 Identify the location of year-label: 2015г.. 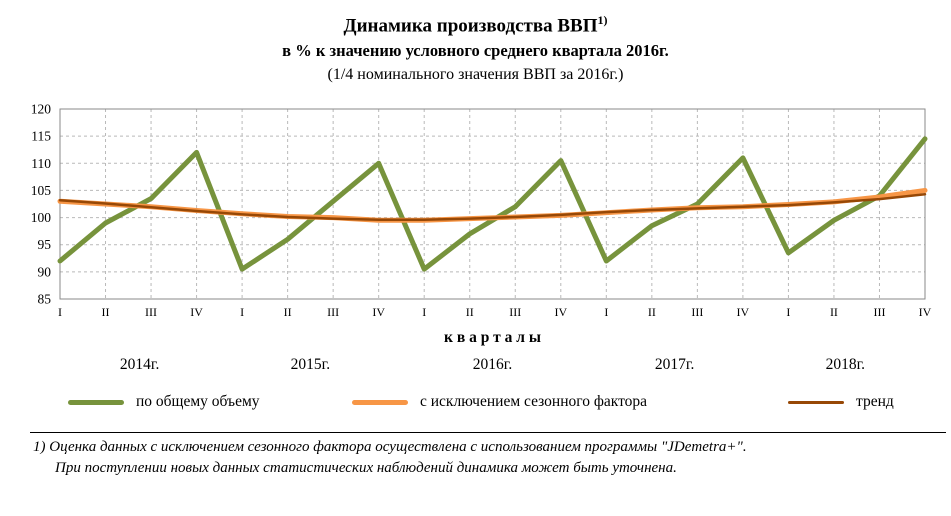
(310, 364).